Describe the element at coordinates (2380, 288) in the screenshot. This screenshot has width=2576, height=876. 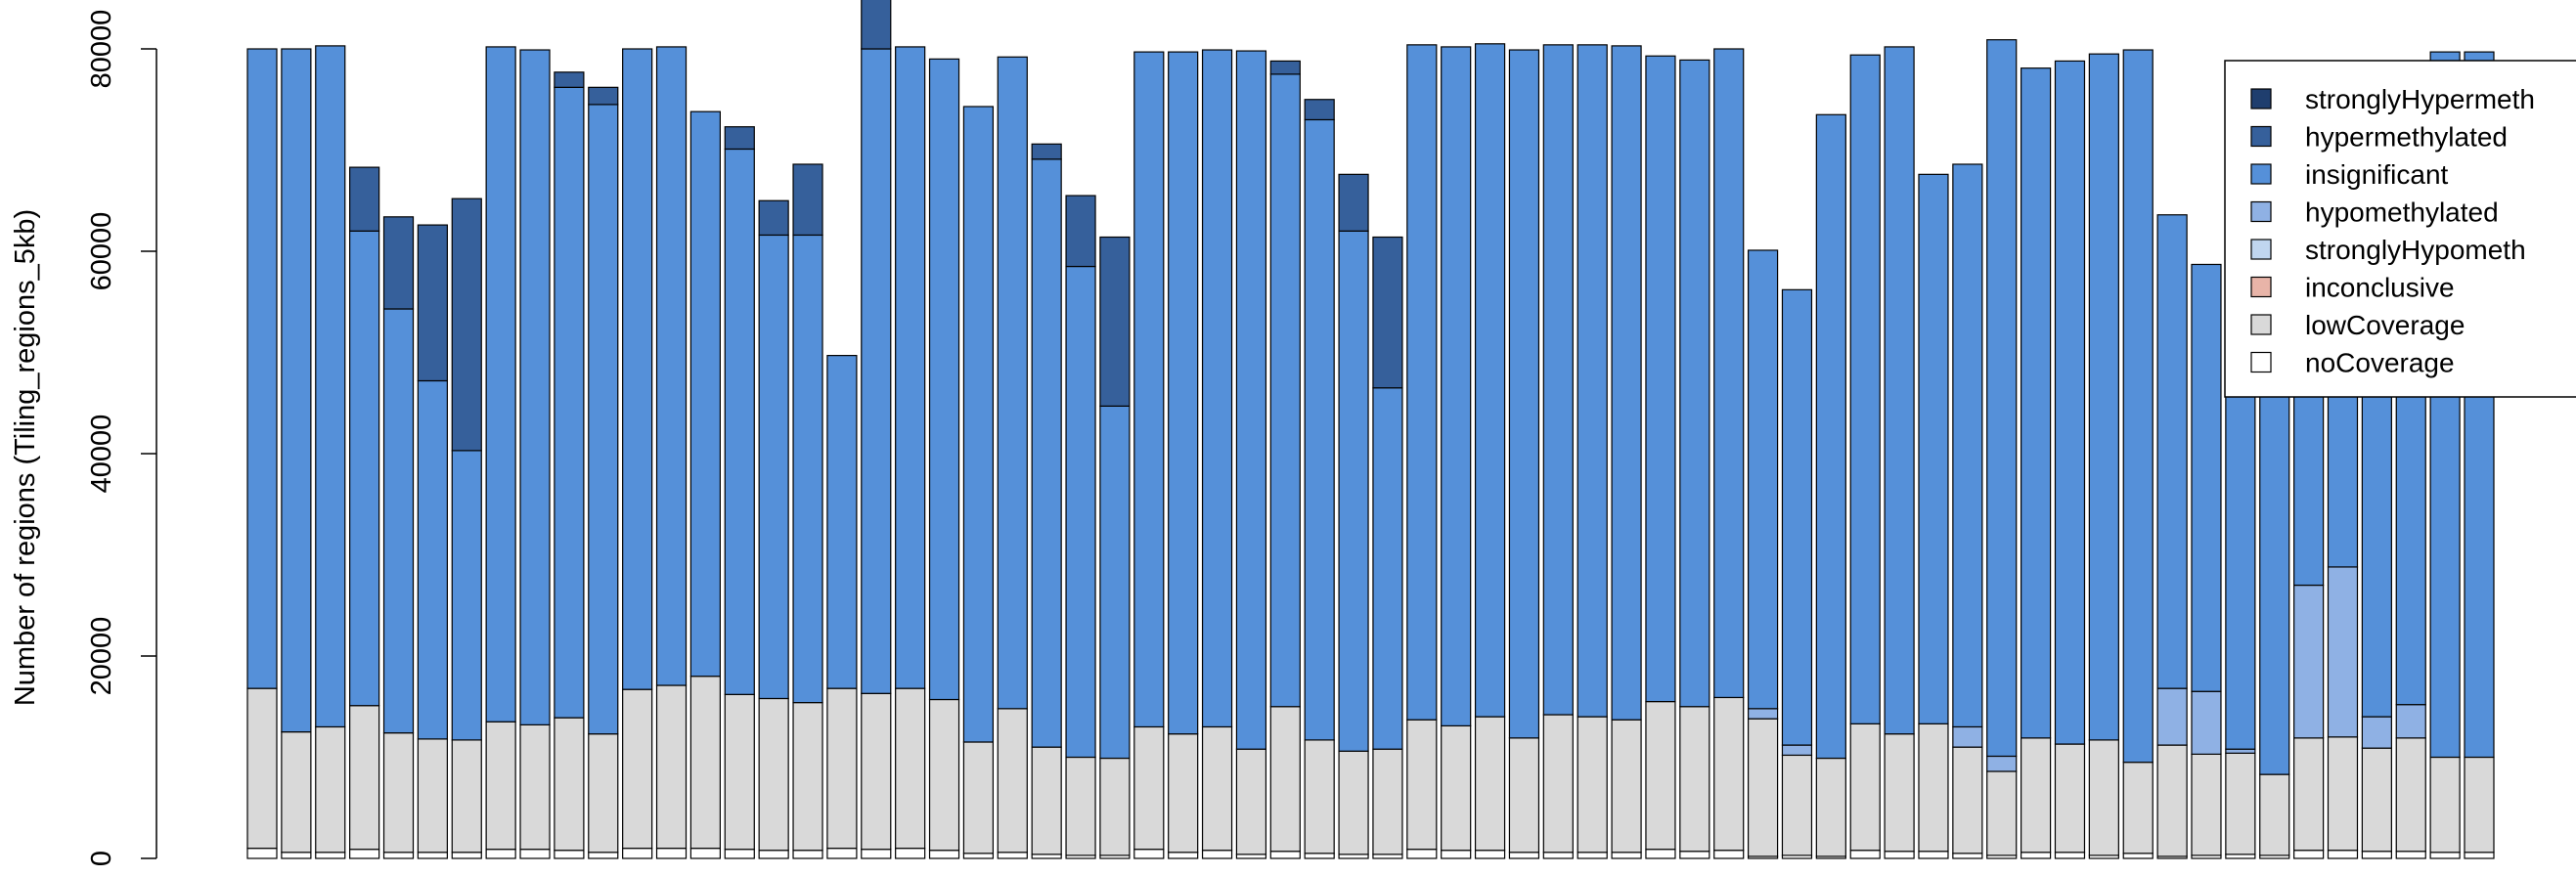
I see `legend-label: inconclusive` at that location.